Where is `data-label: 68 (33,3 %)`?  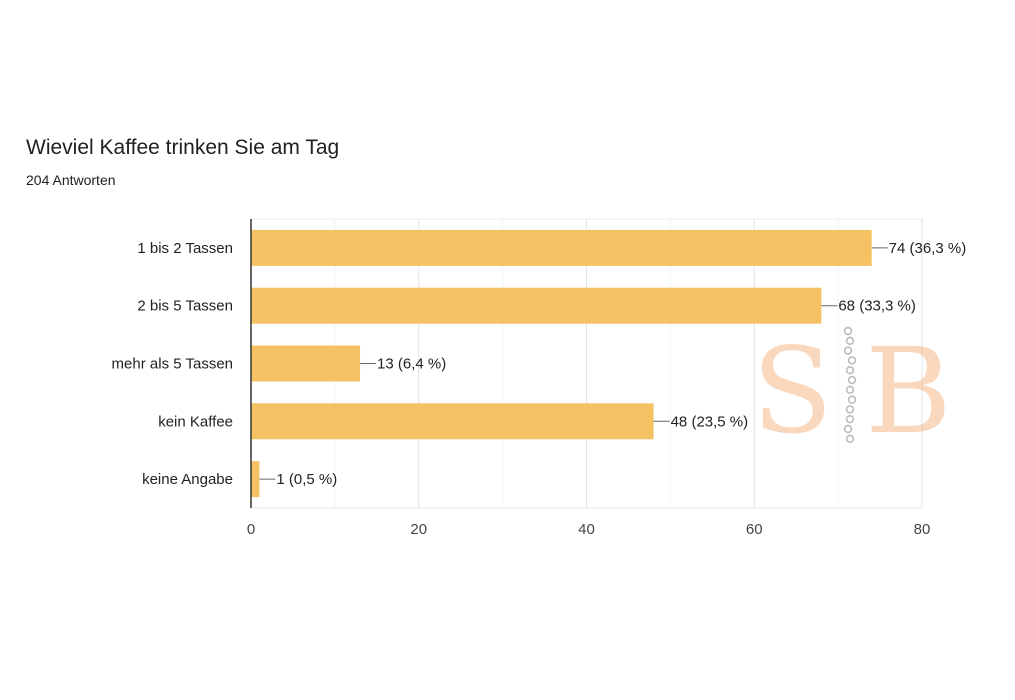
data-label: 68 (33,3 %) is located at coordinates (877, 306).